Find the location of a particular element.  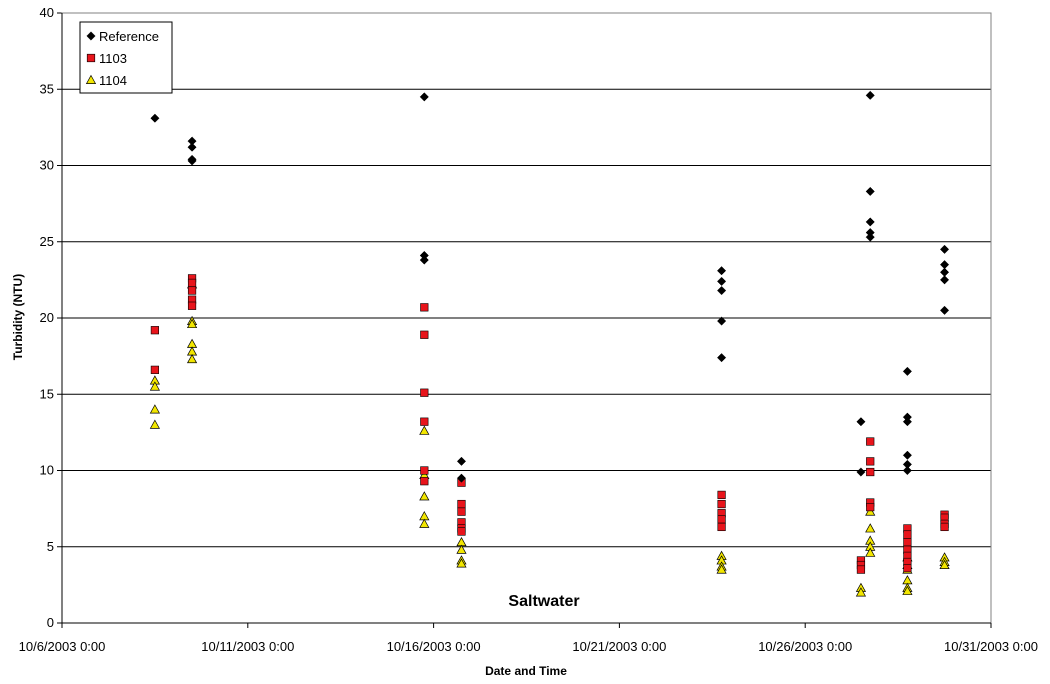

legend-items: Reference 1103 1104 is located at coordinates (122, 58).